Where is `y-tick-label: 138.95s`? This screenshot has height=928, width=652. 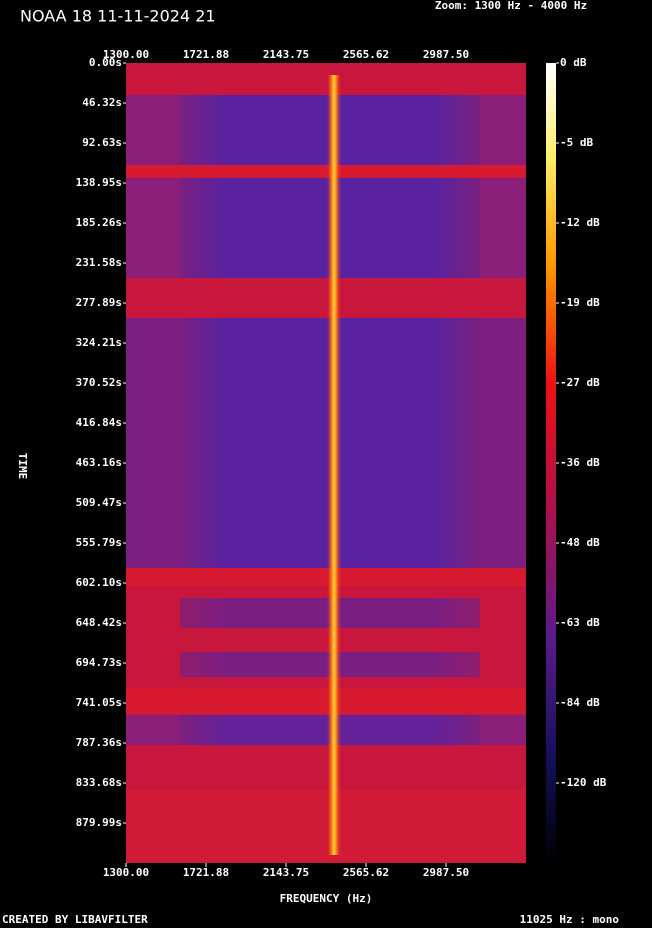 y-tick-label: 138.95s is located at coordinates (99, 182).